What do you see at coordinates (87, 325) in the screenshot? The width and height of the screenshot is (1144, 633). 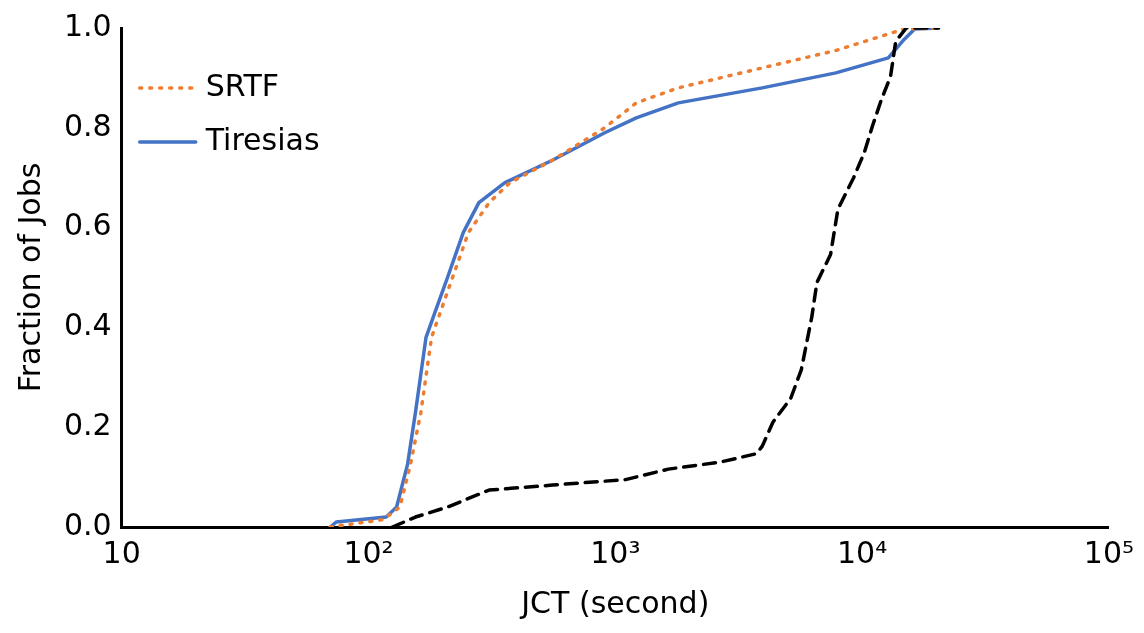 I see `y-tick-label: 0.4` at bounding box center [87, 325].